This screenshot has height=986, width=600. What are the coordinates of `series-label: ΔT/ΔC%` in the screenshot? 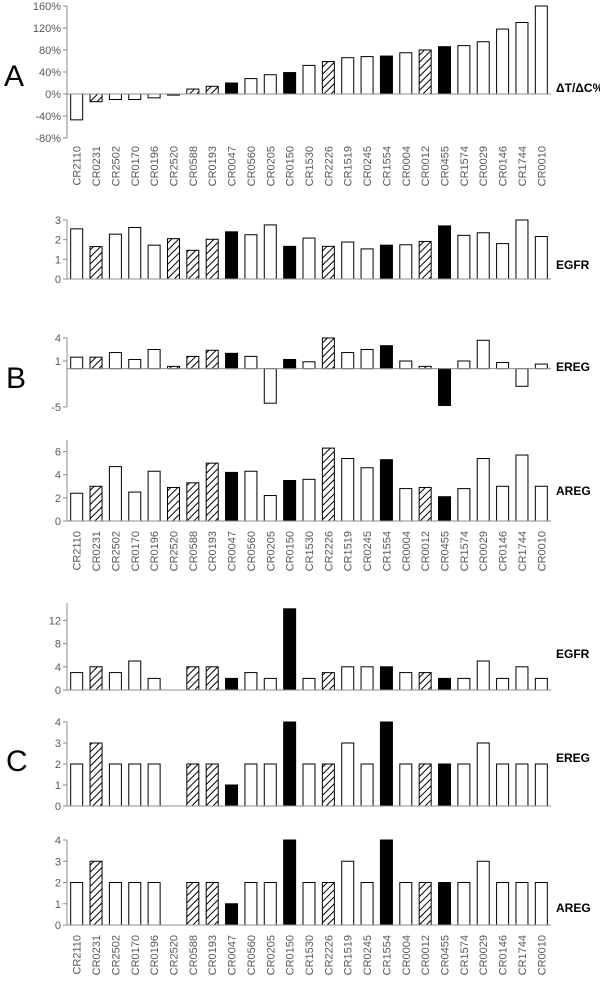 It's located at (578, 88).